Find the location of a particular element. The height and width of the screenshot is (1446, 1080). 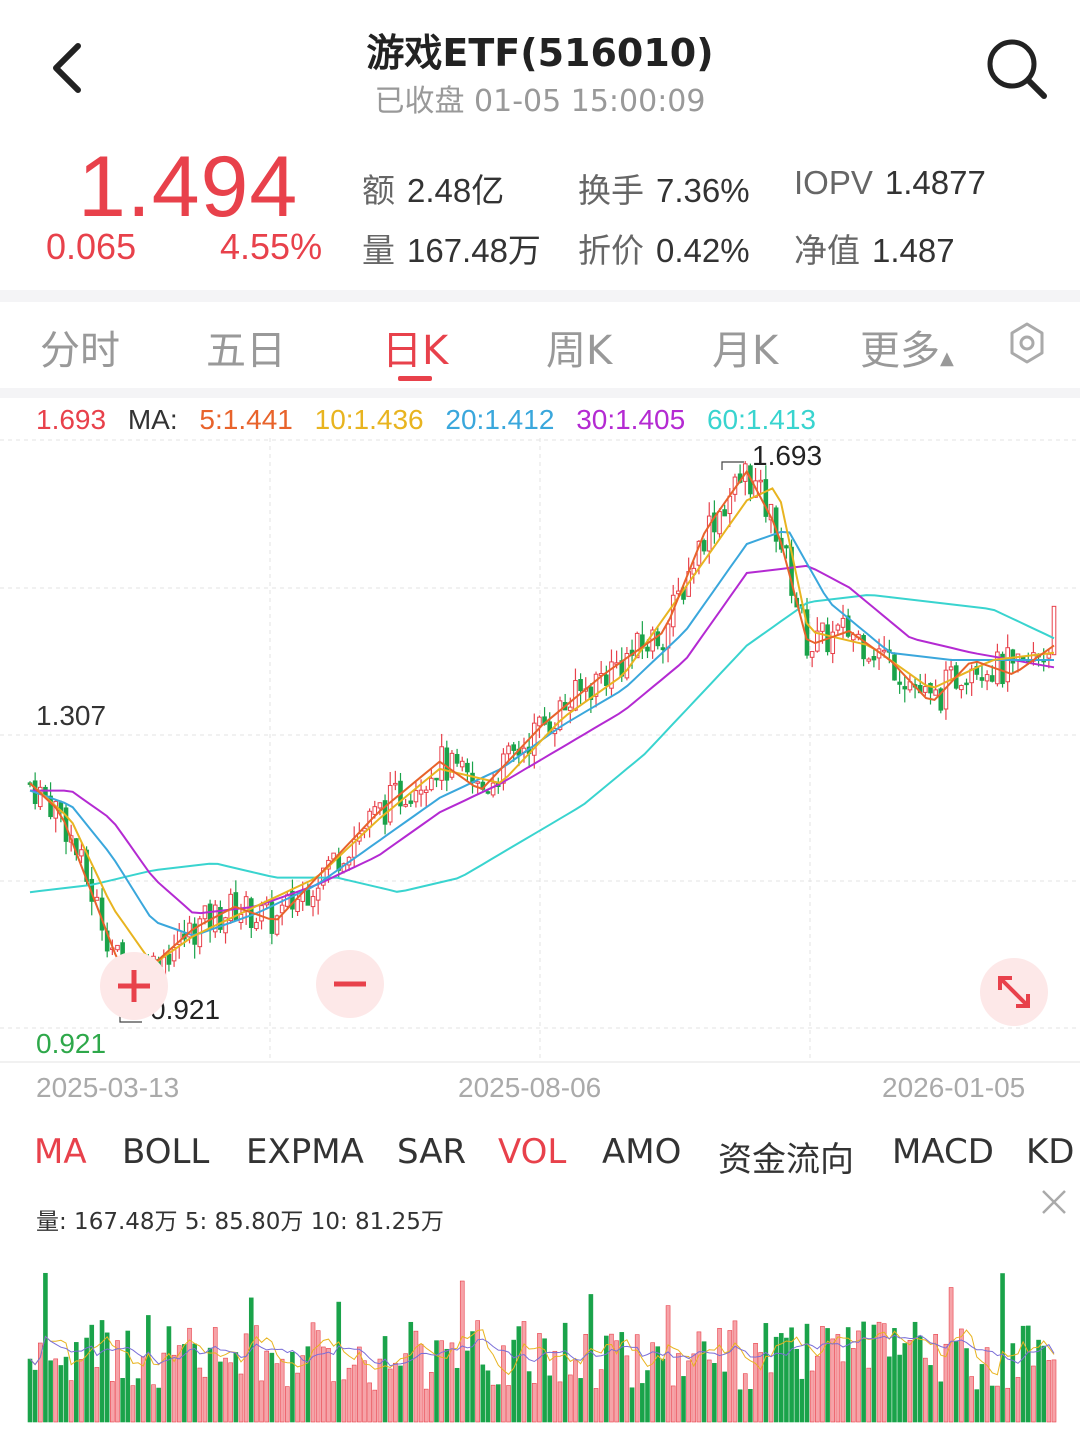

zoom-out-button is located at coordinates (350, 984).